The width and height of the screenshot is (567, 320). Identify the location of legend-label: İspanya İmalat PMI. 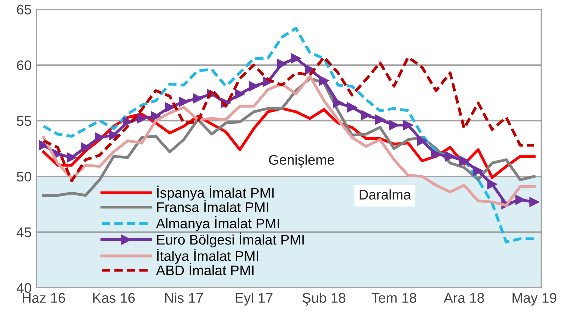
(216, 193).